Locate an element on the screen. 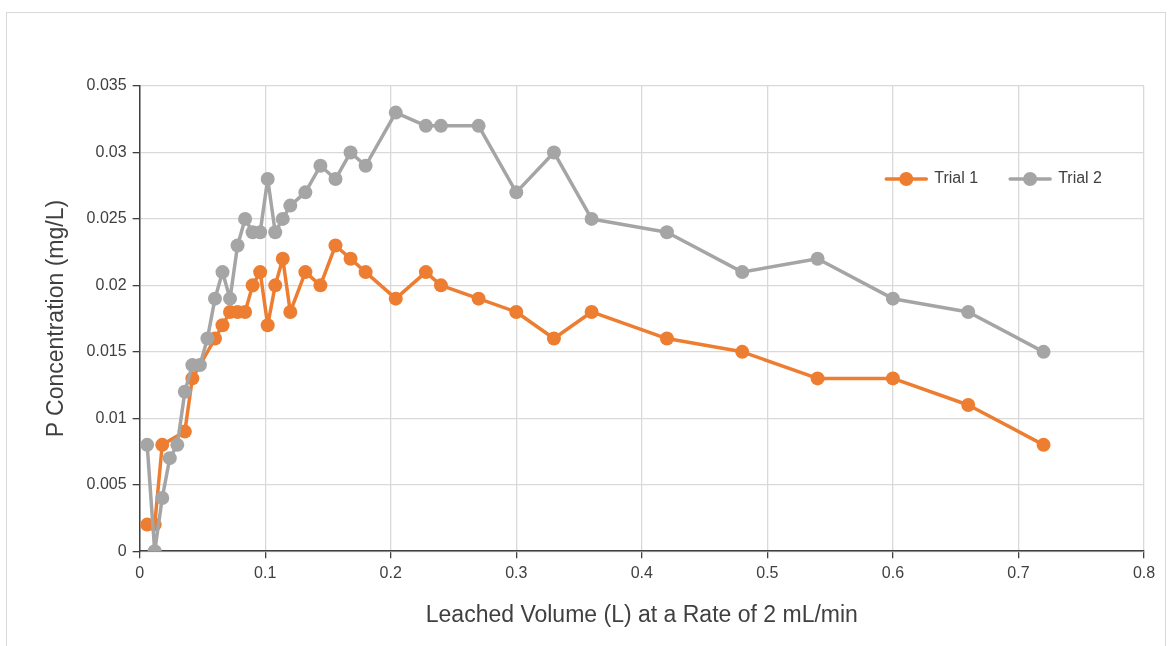 The image size is (1172, 646). x-tick-label: 0.7 is located at coordinates (1018, 573).